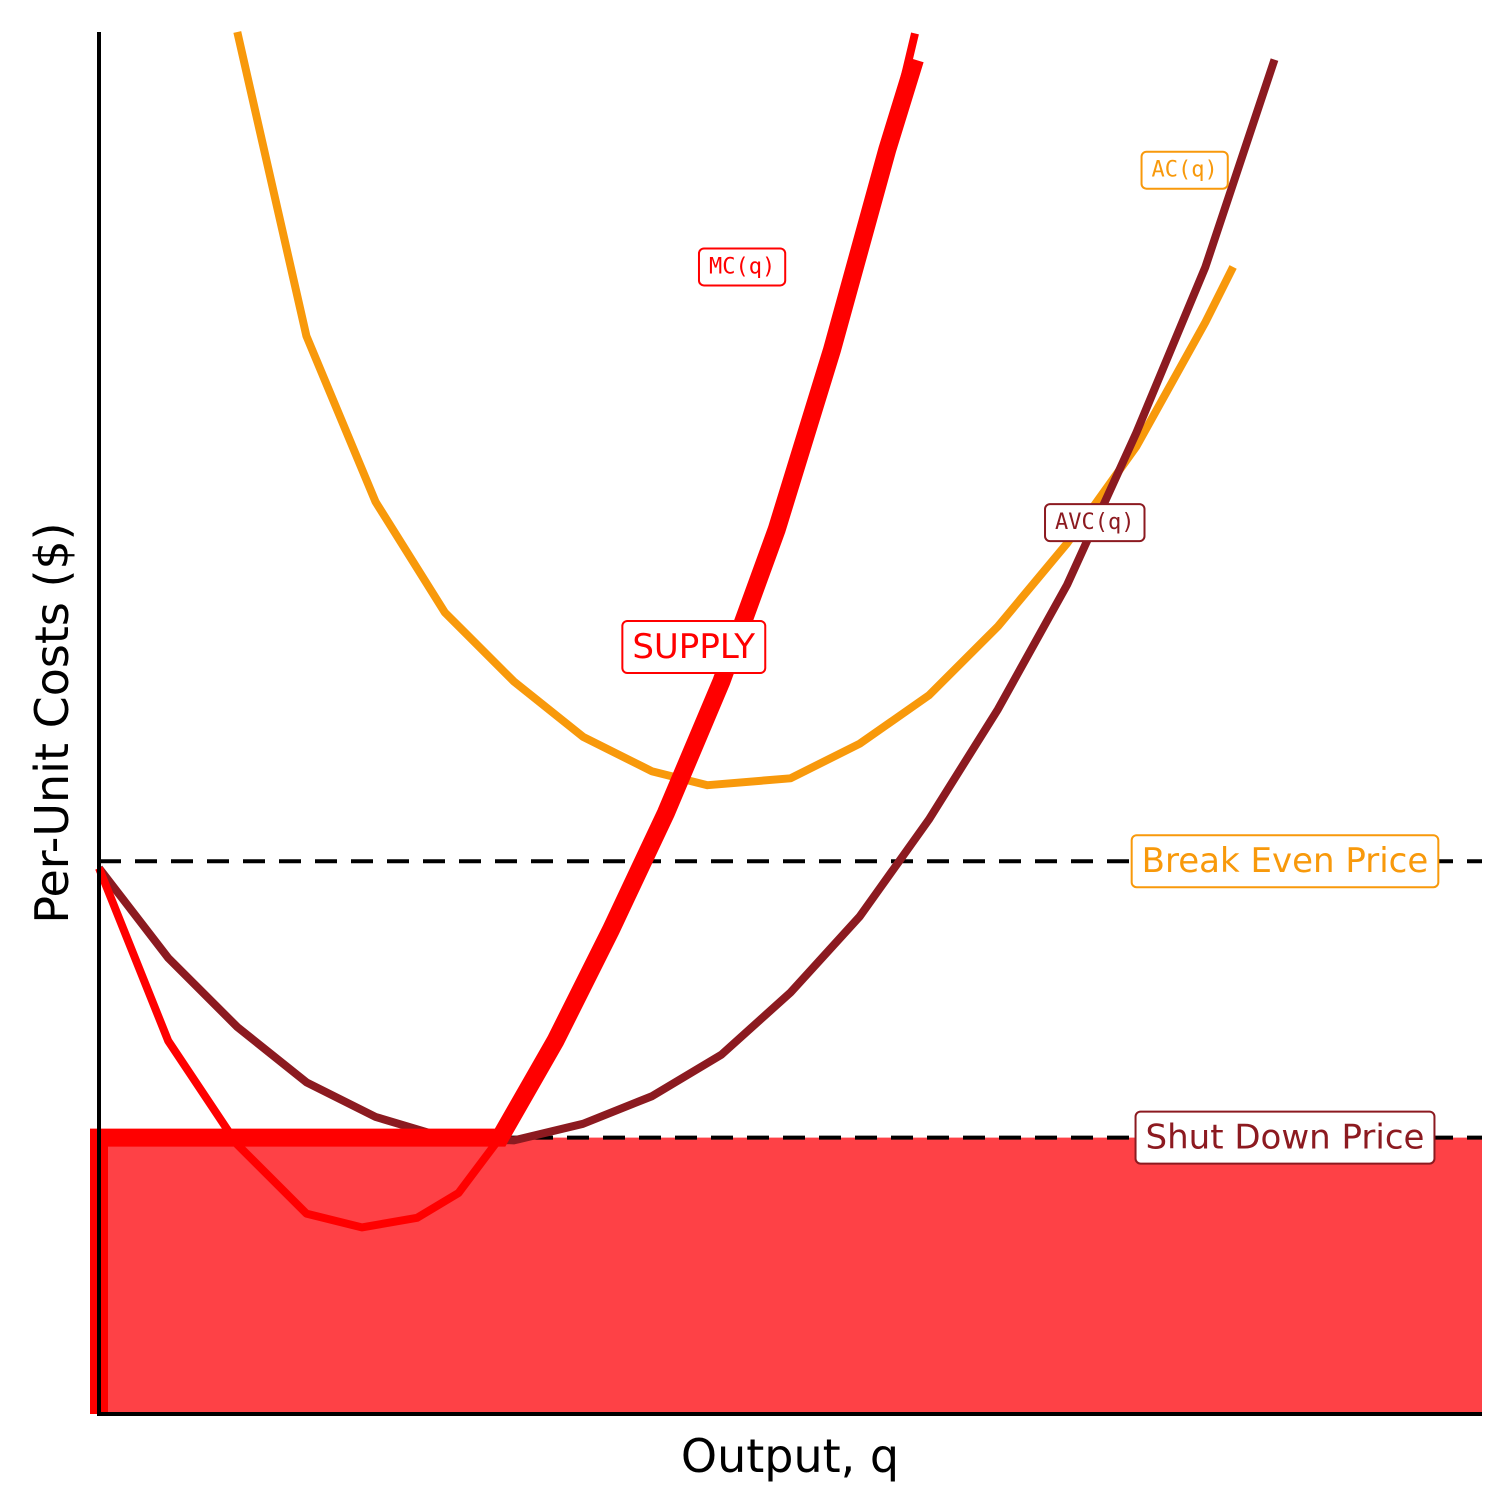 This screenshot has height=1512, width=1512. I want to click on curve-label-mcq: MC(q), so click(742, 267).